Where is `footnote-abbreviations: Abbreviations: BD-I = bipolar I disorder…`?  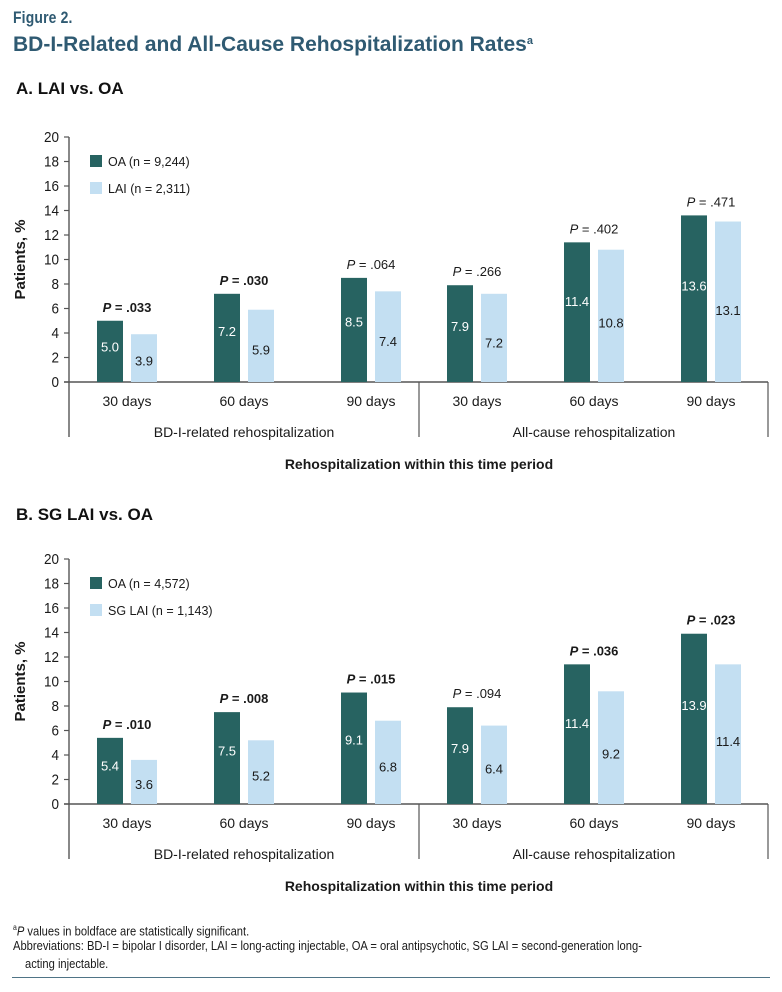 footnote-abbreviations: Abbreviations: BD-I = bipolar I disorder… is located at coordinates (327, 945).